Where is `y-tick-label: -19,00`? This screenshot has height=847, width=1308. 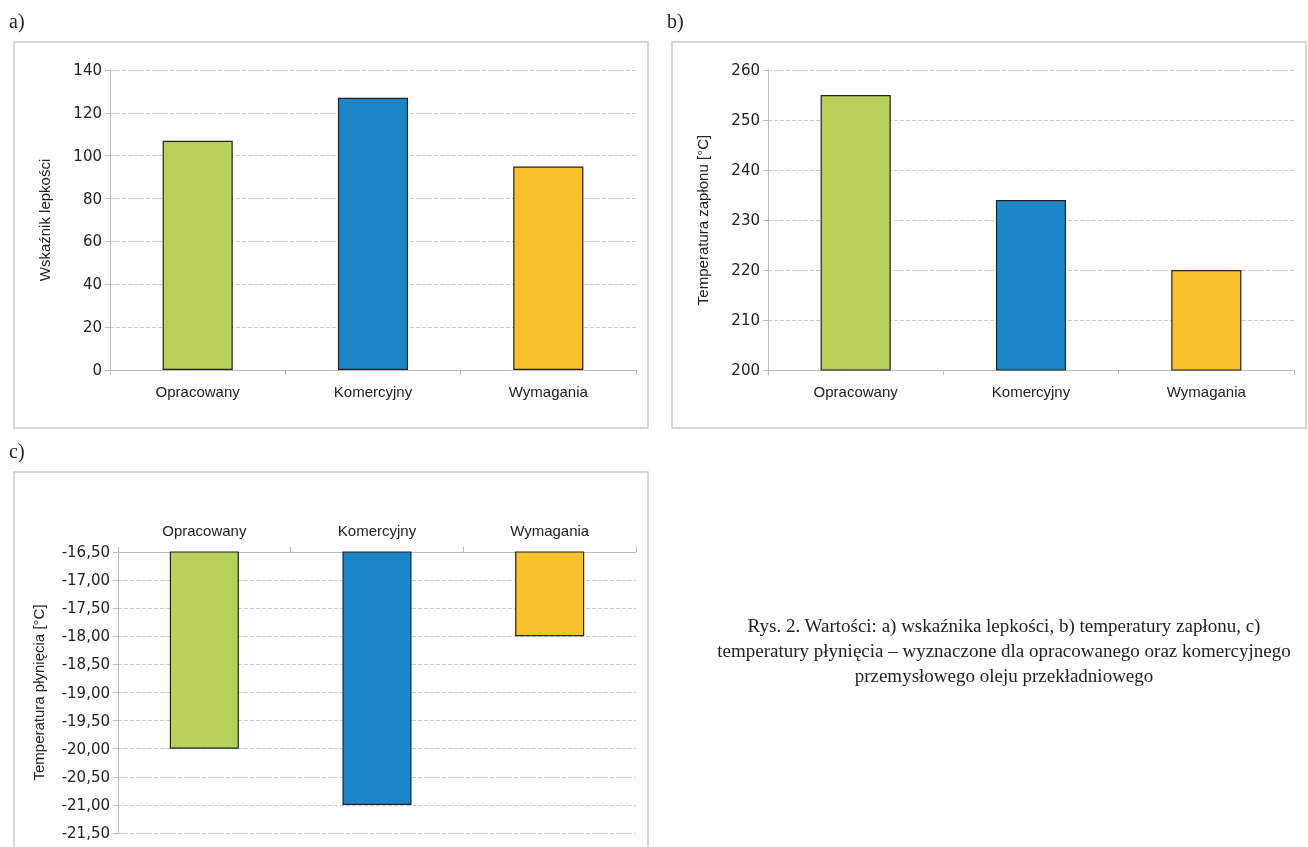 y-tick-label: -19,00 is located at coordinates (85, 692).